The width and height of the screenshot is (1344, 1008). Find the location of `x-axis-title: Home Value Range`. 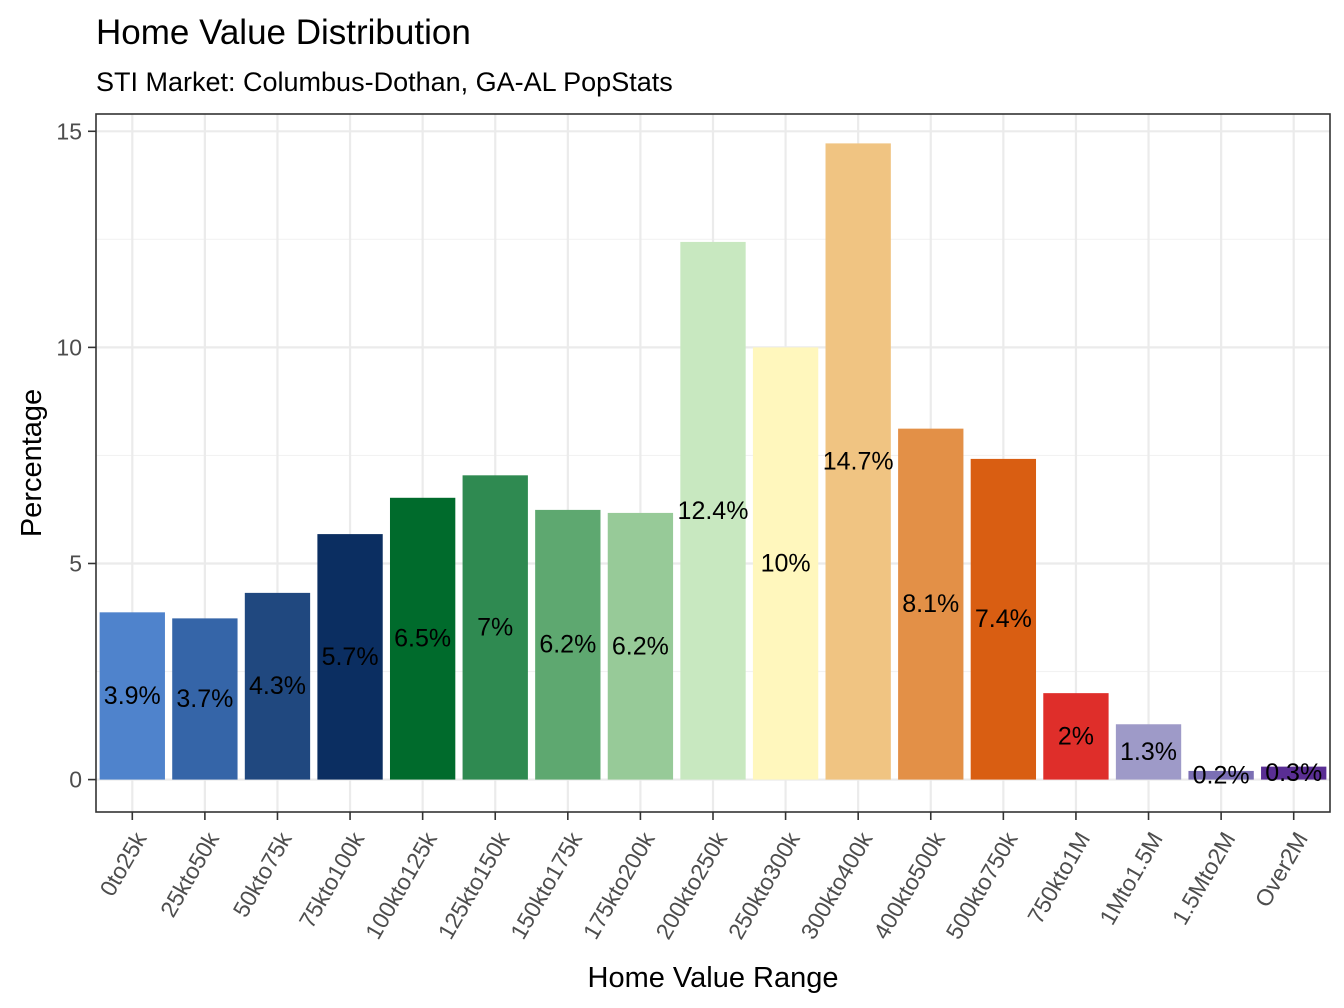

x-axis-title: Home Value Range is located at coordinates (713, 978).